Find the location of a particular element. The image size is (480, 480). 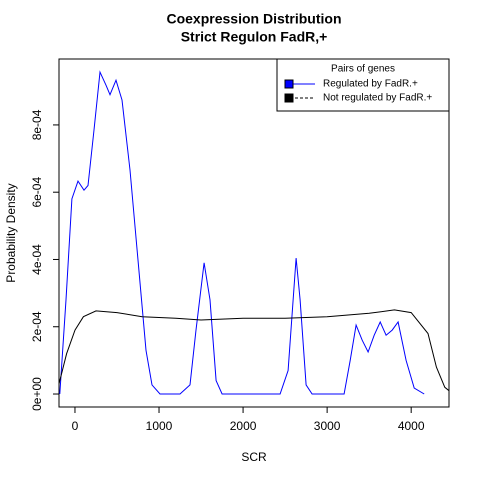

y-tick-label: 6e-04 is located at coordinates (37, 192).